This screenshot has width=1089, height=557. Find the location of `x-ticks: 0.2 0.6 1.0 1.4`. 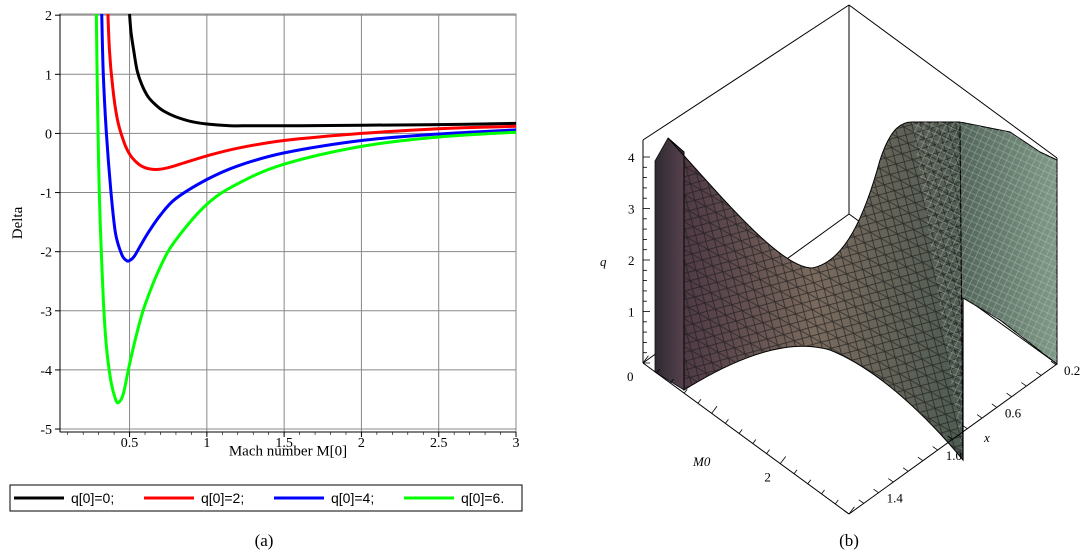

x-ticks: 0.2 0.6 1.0 1.4 is located at coordinates (961, 437).